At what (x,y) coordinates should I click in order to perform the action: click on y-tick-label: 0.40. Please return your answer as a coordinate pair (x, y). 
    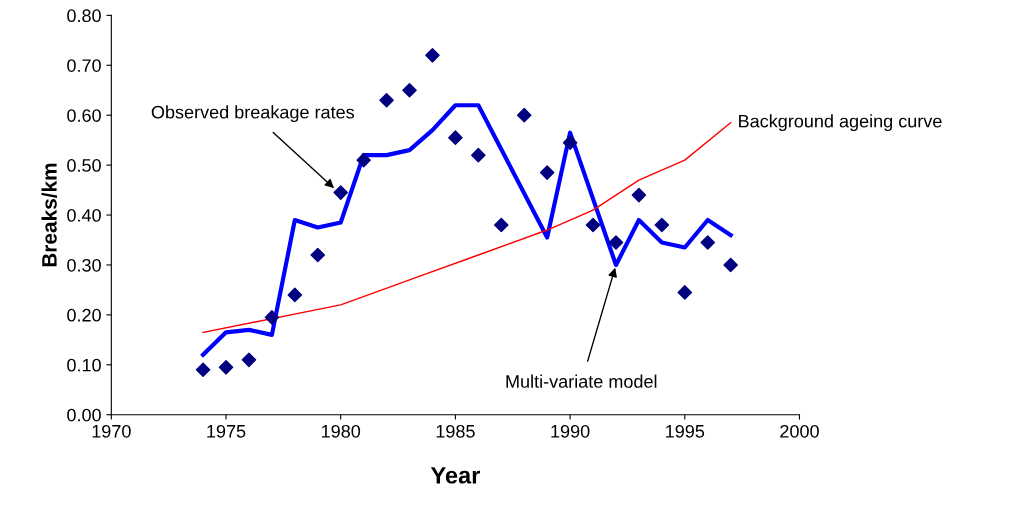
    Looking at the image, I should click on (84, 215).